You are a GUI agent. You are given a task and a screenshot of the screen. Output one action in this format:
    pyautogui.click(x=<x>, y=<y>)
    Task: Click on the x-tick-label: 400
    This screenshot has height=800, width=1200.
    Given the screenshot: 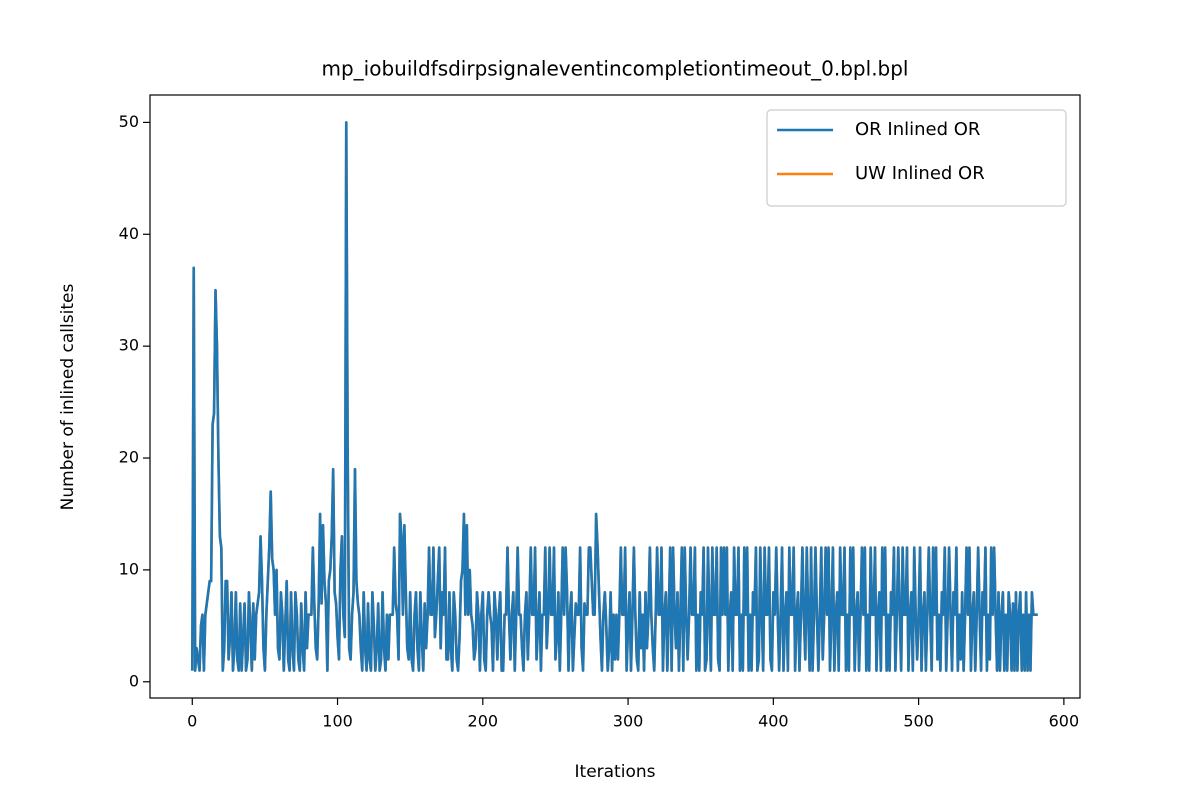 What is the action you would take?
    pyautogui.click(x=773, y=721)
    